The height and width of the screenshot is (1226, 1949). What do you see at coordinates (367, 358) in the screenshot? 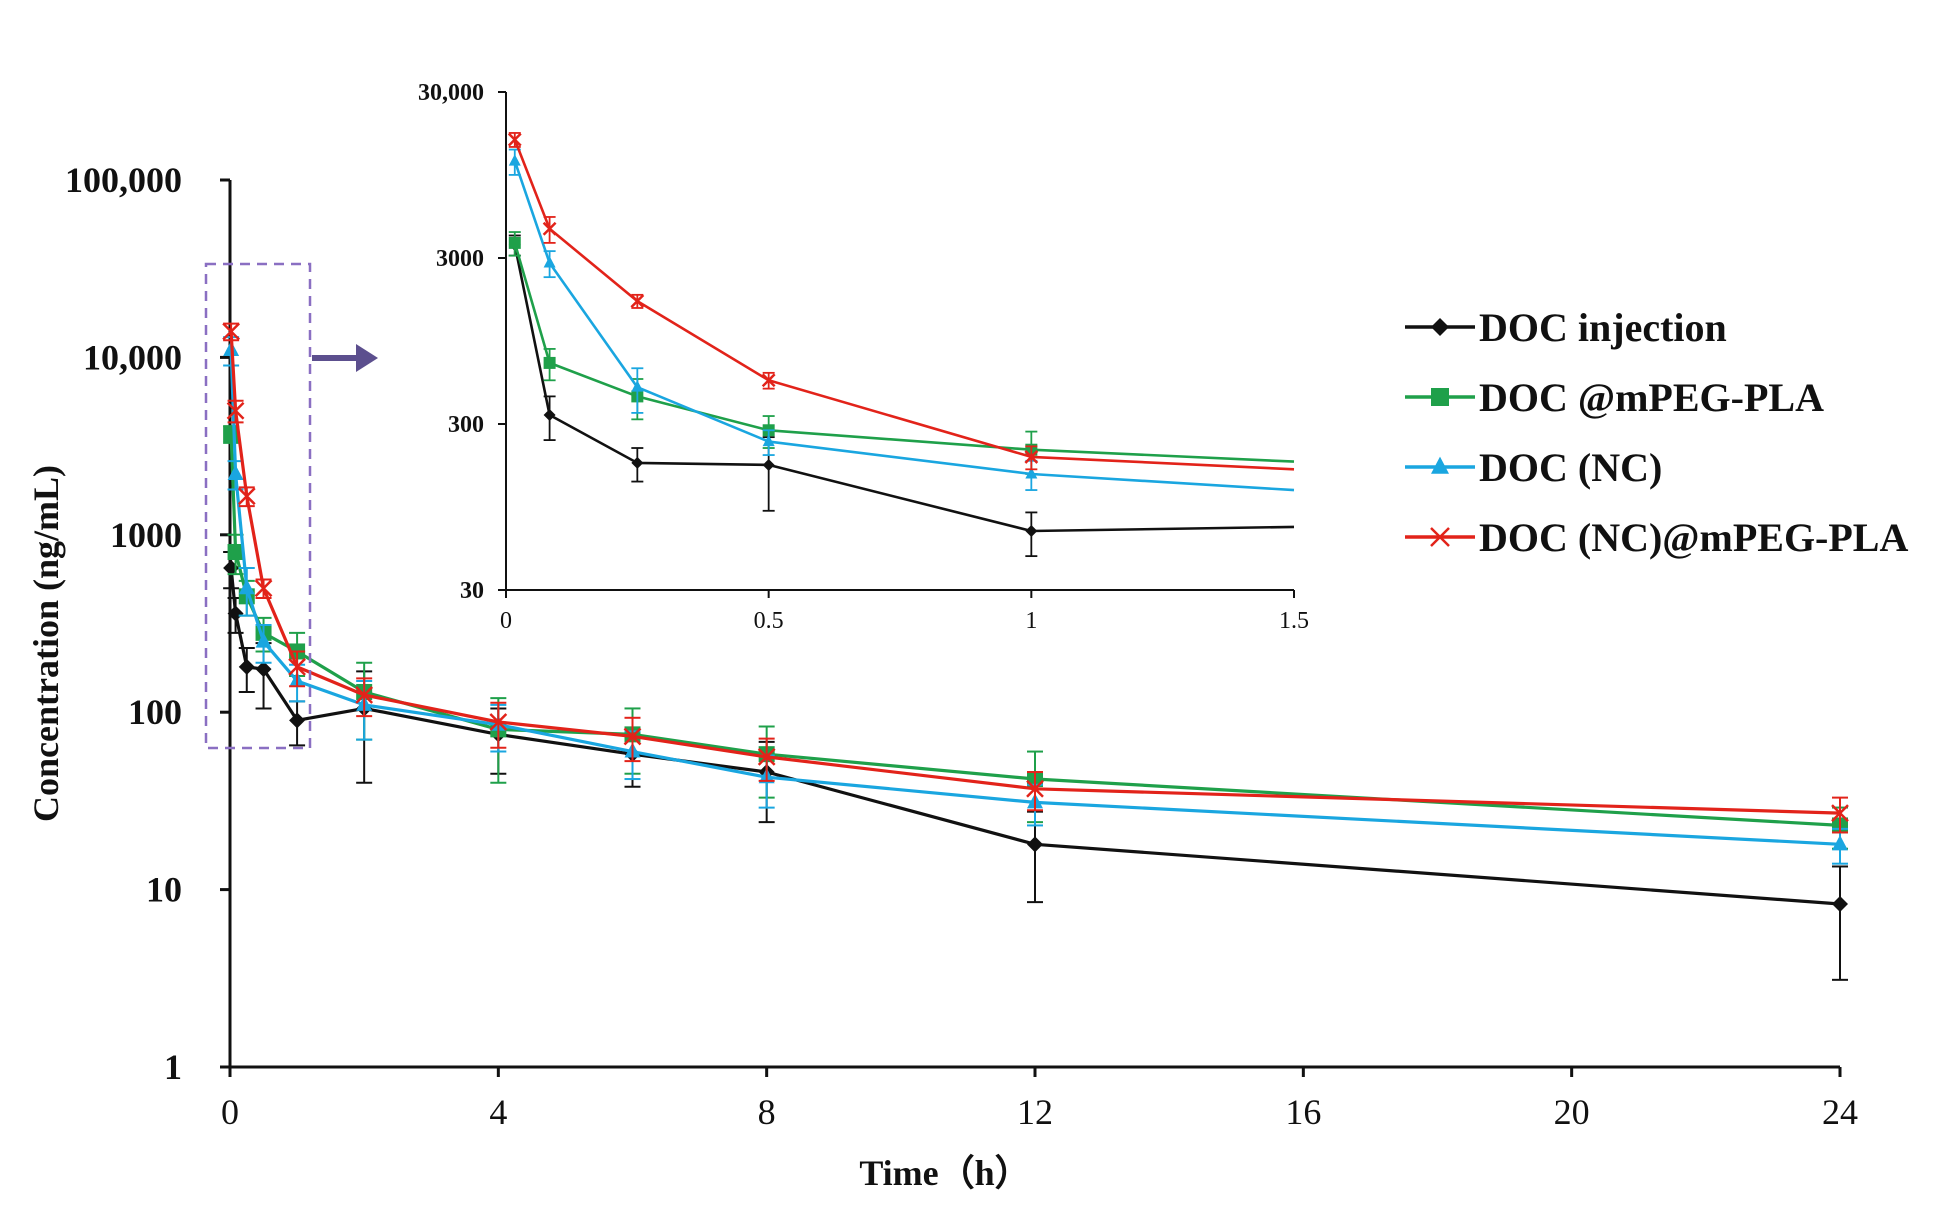
I see `zoom-arrow-head` at bounding box center [367, 358].